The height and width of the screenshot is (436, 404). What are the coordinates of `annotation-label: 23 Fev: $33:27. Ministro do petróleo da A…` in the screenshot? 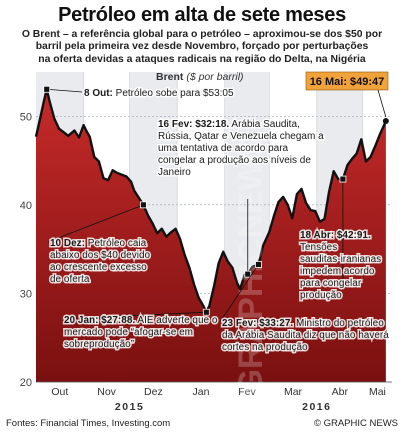 It's located at (305, 335).